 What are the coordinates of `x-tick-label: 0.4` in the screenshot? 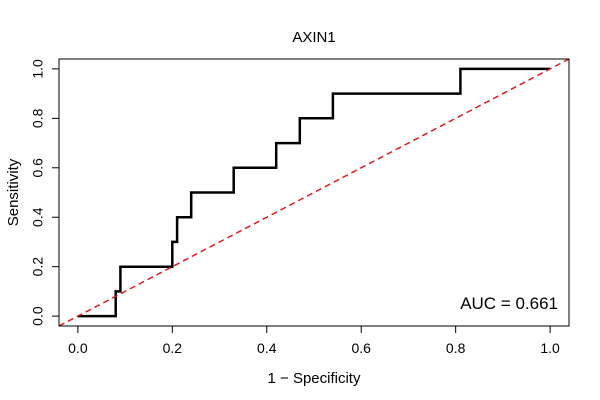 It's located at (267, 348).